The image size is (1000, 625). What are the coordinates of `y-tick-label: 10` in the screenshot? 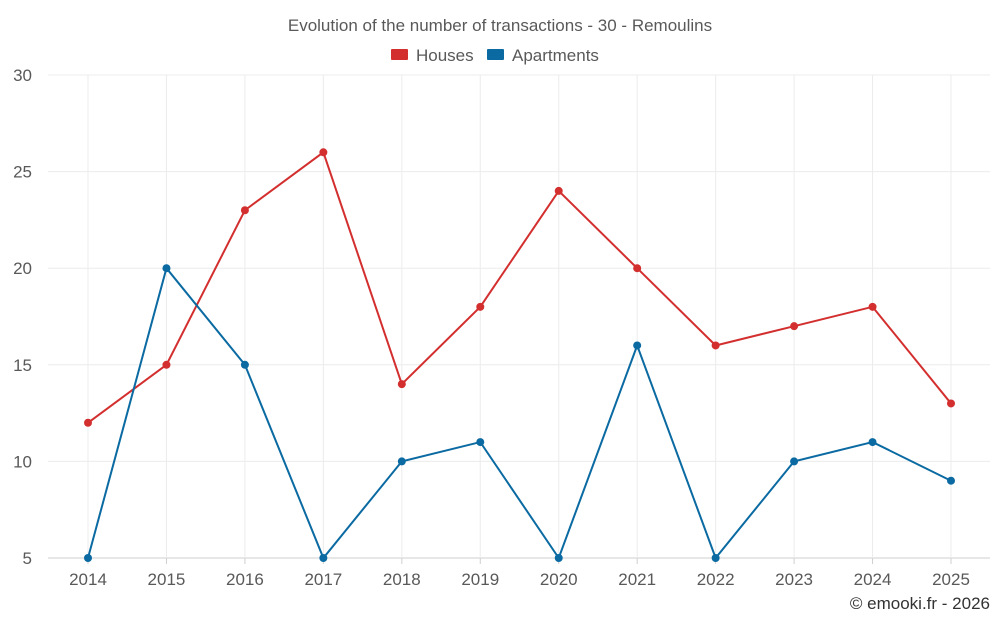 It's located at (22, 461).